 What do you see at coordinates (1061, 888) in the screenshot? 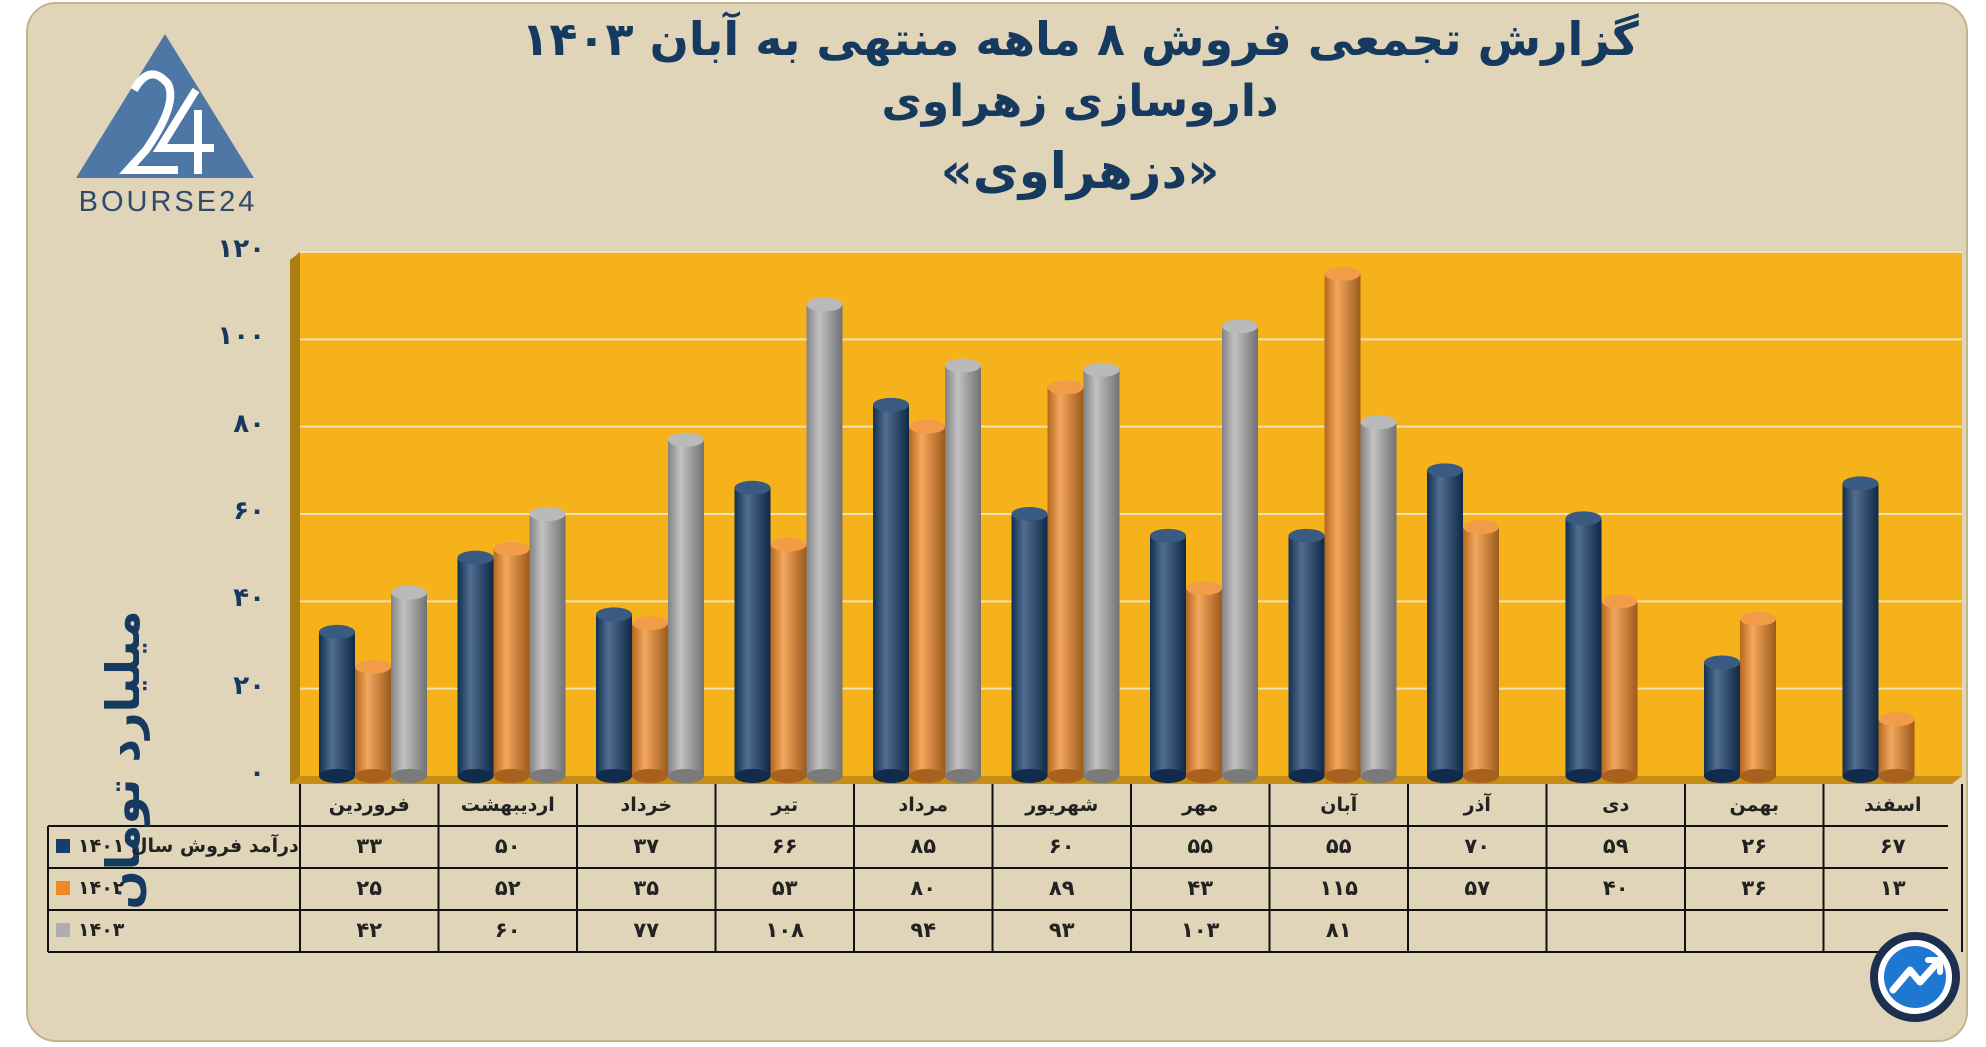
I see `data-label: ۸۹` at bounding box center [1061, 888].